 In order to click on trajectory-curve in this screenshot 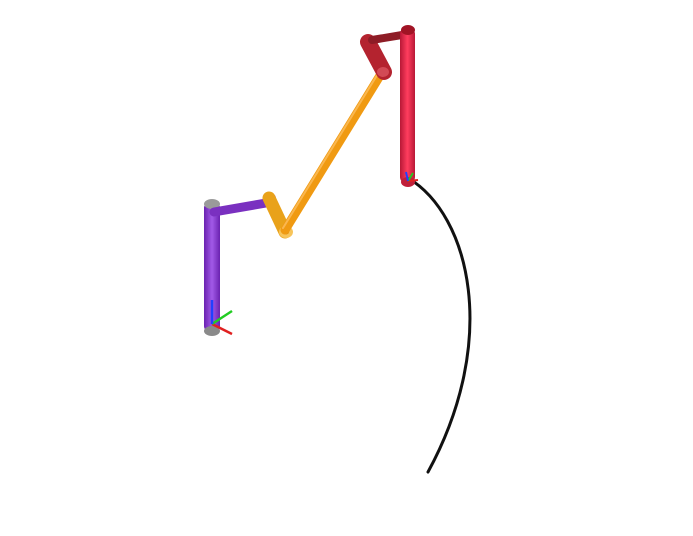, I will do `click(439, 325)`.